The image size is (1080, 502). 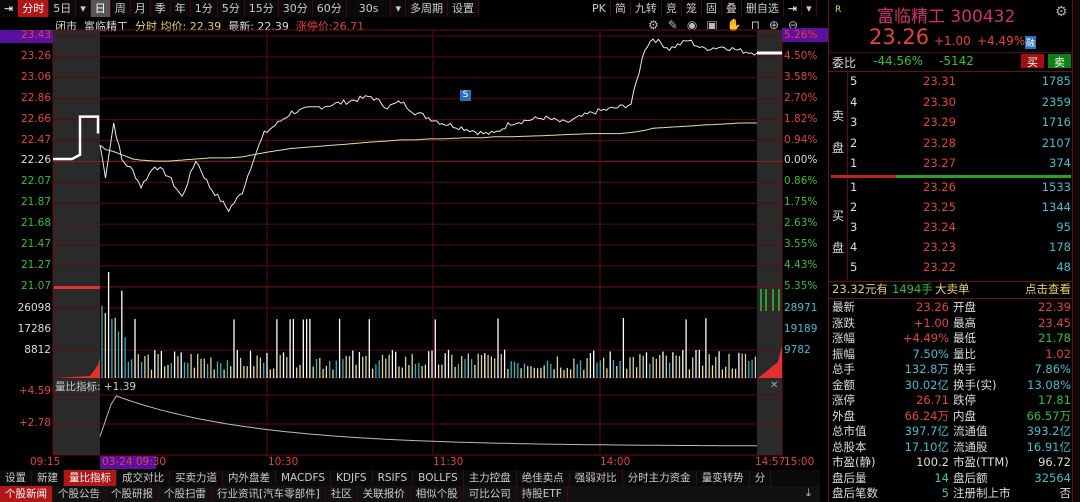 I want to click on news-tab-1: 个股公告, so click(x=79, y=494).